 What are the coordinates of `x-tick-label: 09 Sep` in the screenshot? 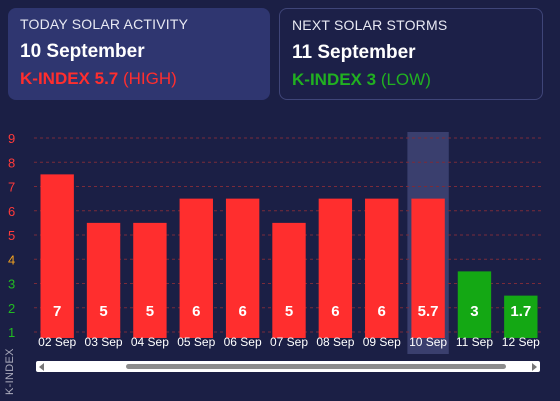 It's located at (382, 342).